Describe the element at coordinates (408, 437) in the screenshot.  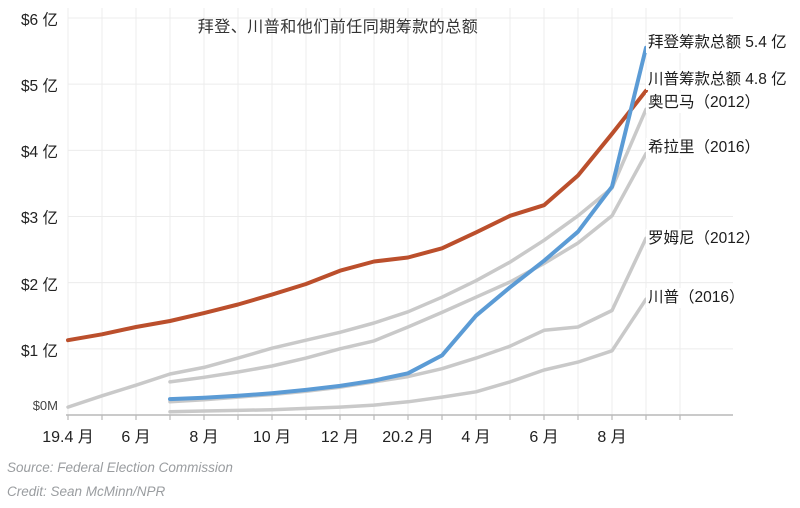
I see `x-tick-label: 20.2 月` at that location.